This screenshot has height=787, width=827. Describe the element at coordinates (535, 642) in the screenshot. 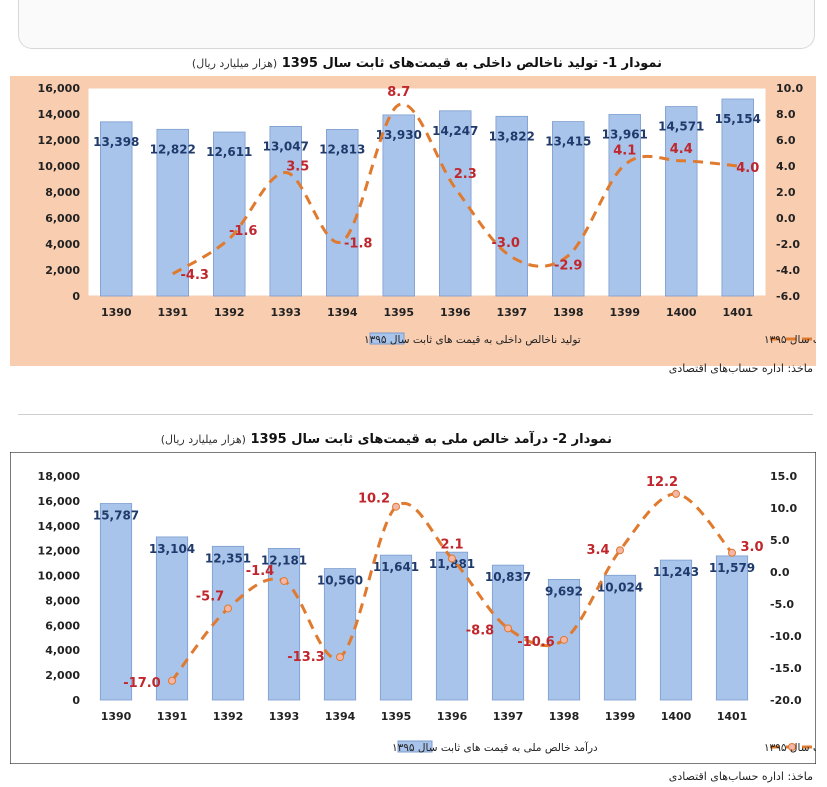

I see `growth-value-label: -10.6` at that location.